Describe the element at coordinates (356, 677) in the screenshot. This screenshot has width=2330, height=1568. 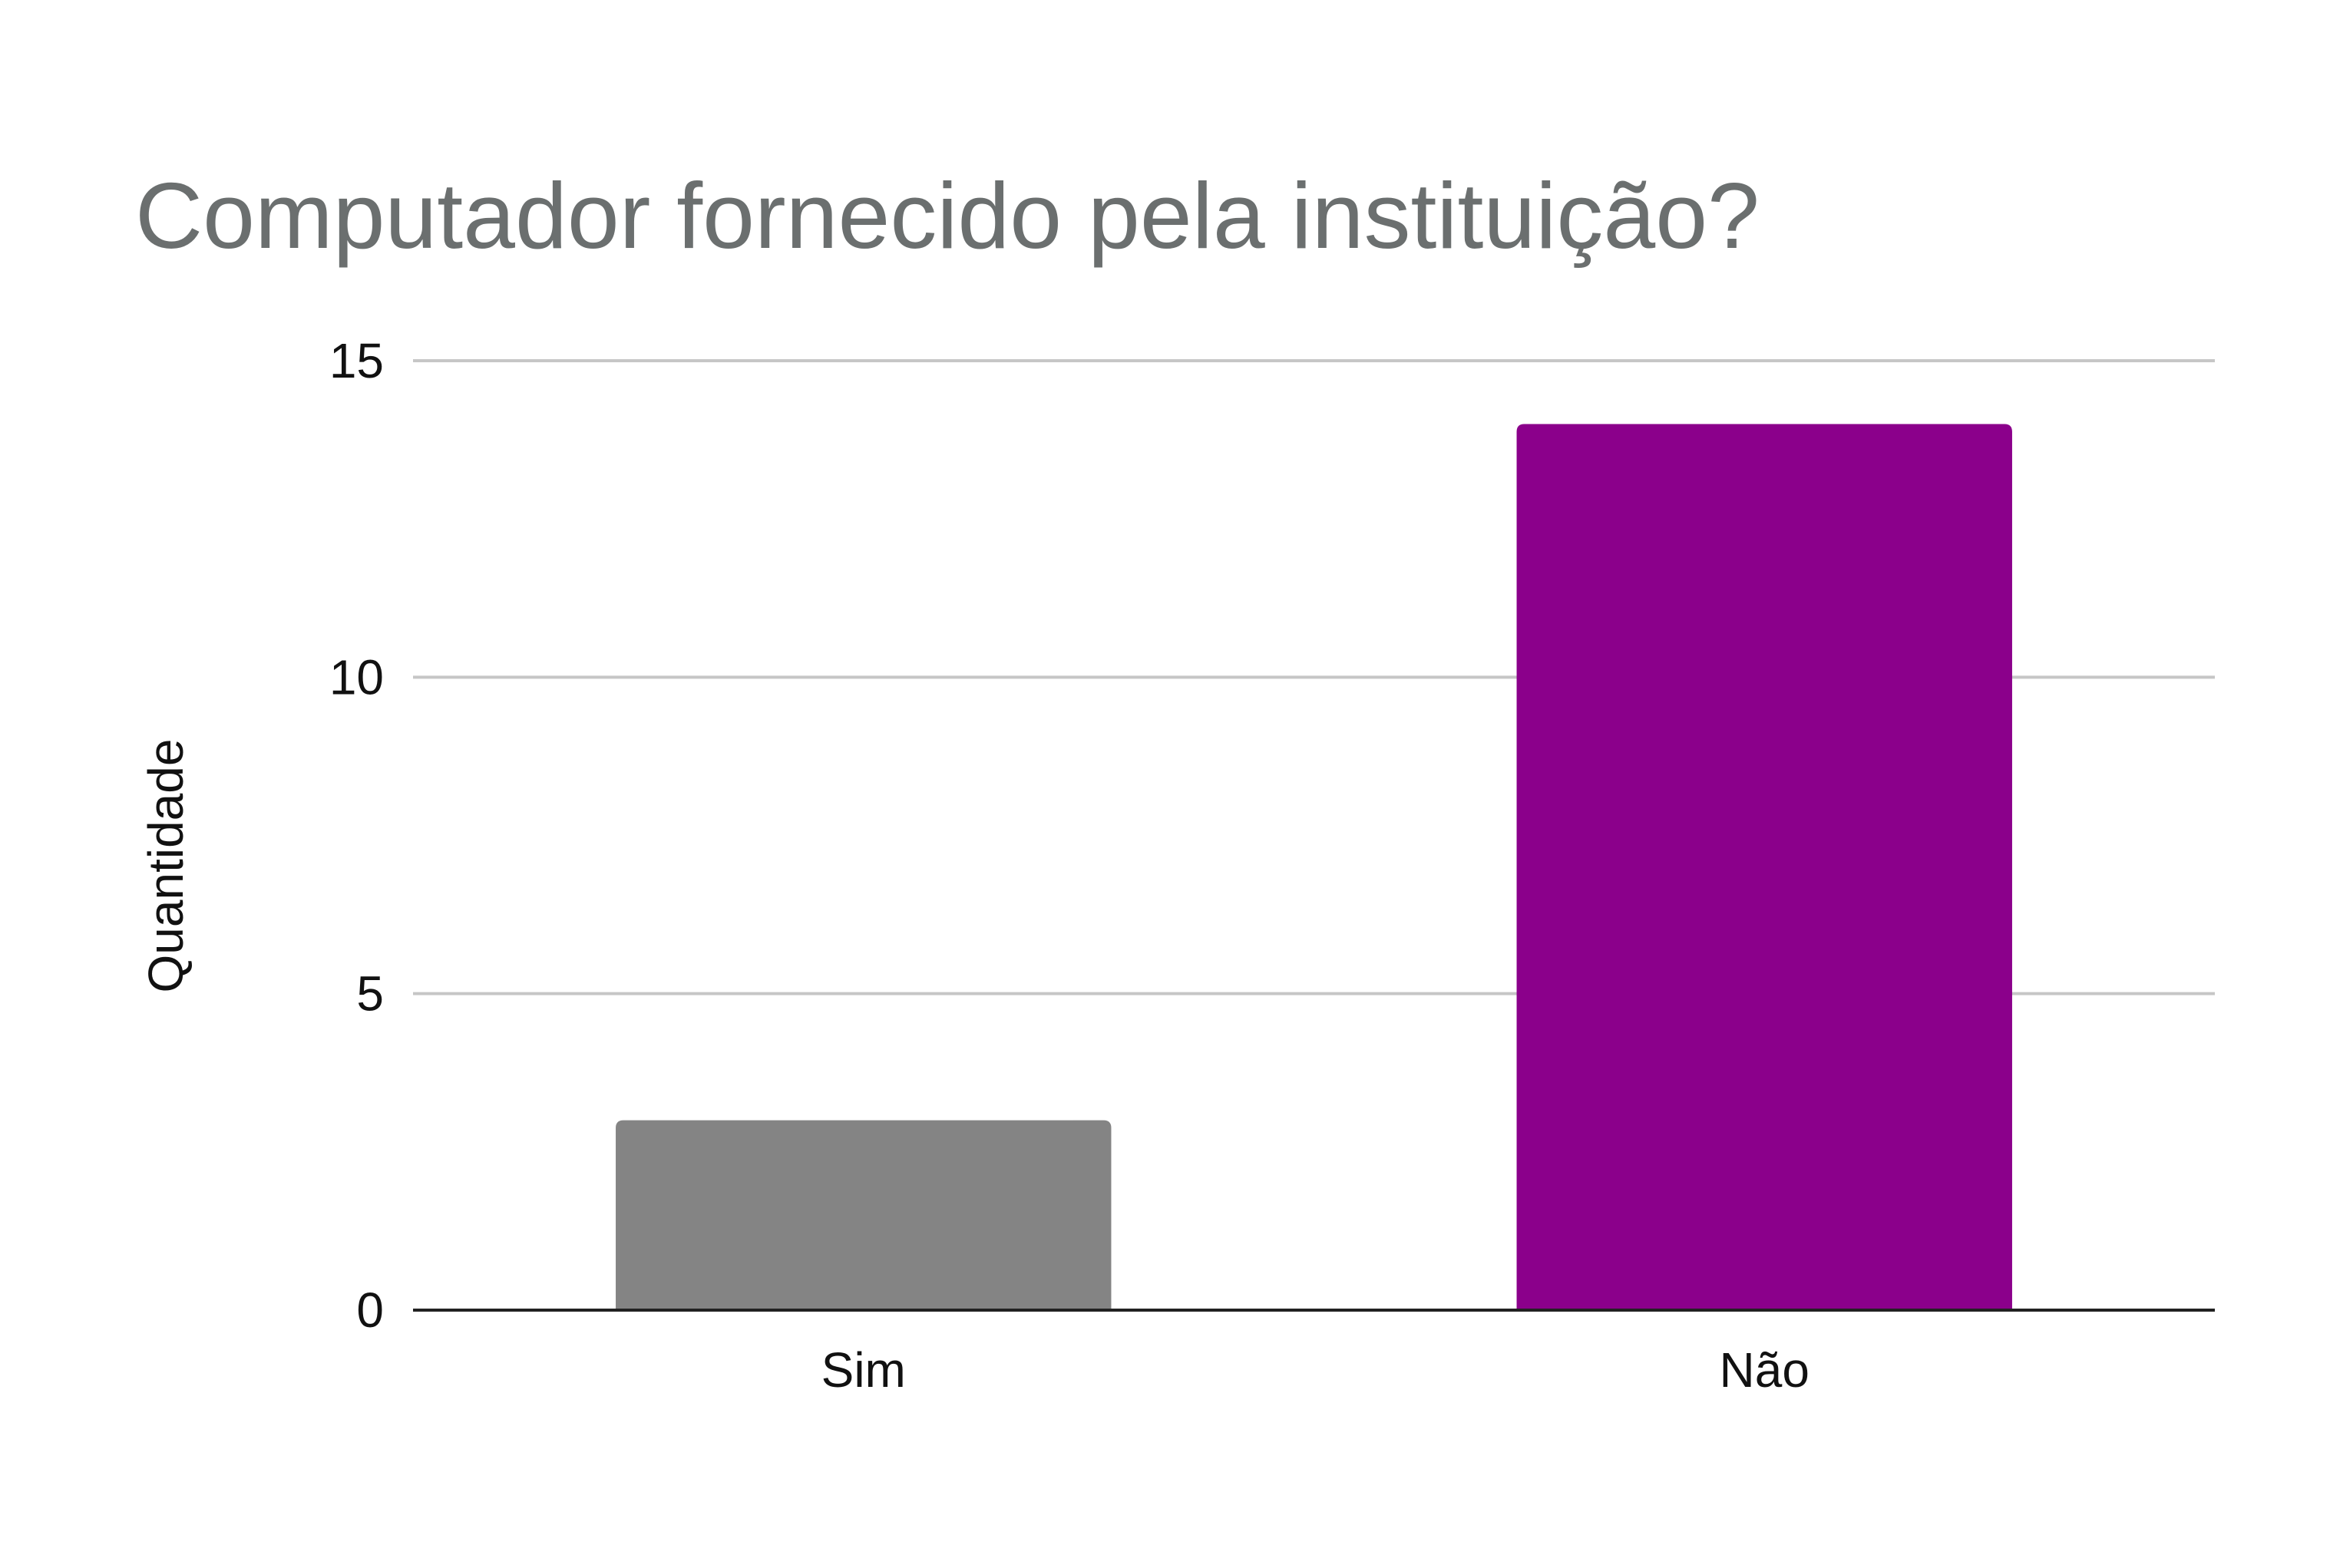
I see `y-tick-label: 10` at that location.